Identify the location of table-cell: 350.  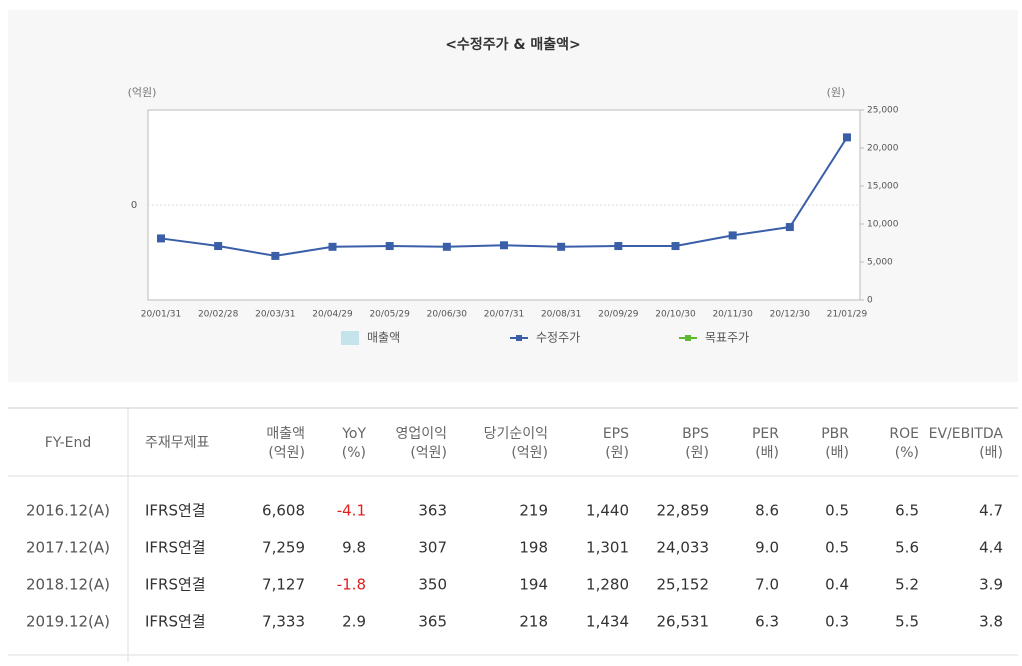
(432, 585).